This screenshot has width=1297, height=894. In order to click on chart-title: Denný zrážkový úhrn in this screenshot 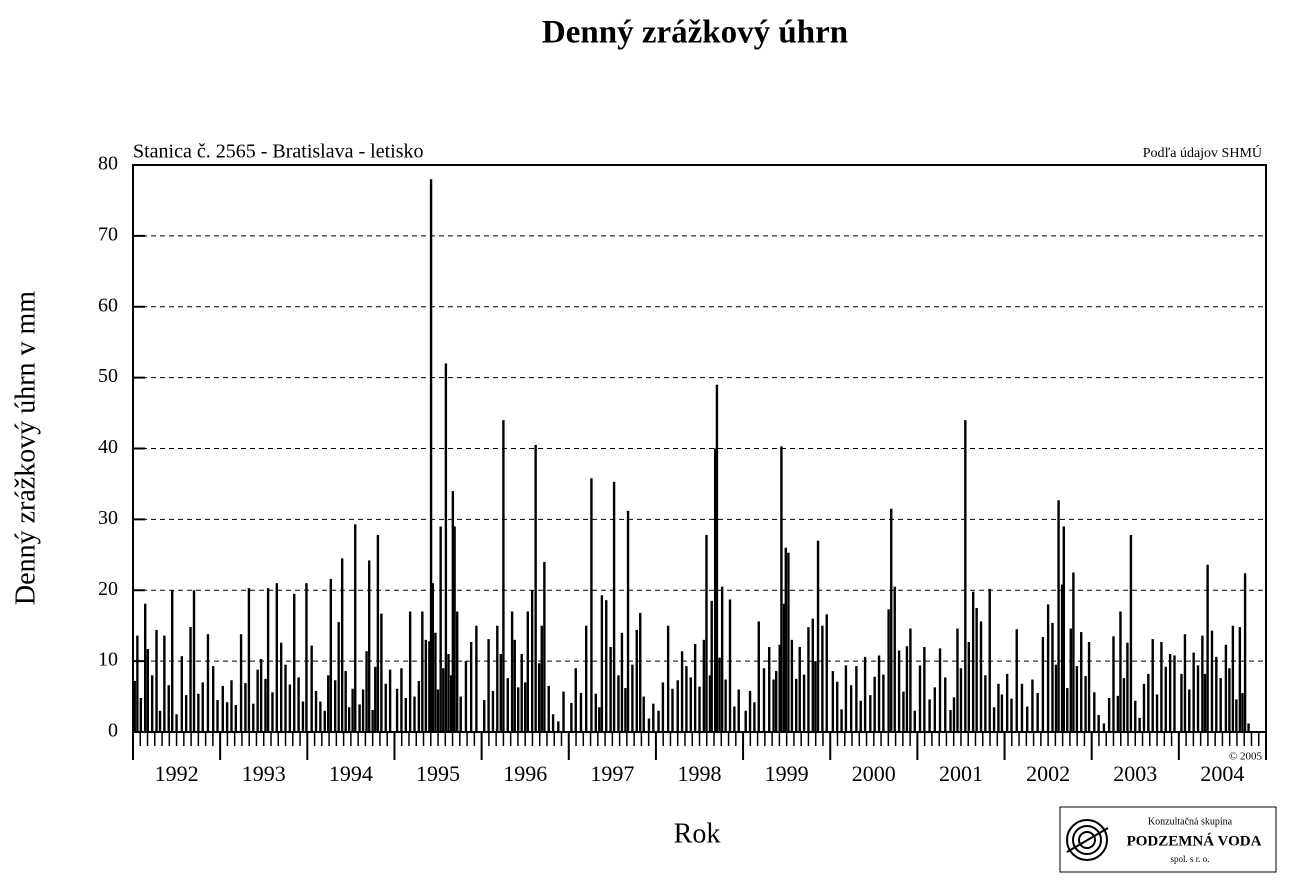, I will do `click(695, 33)`.